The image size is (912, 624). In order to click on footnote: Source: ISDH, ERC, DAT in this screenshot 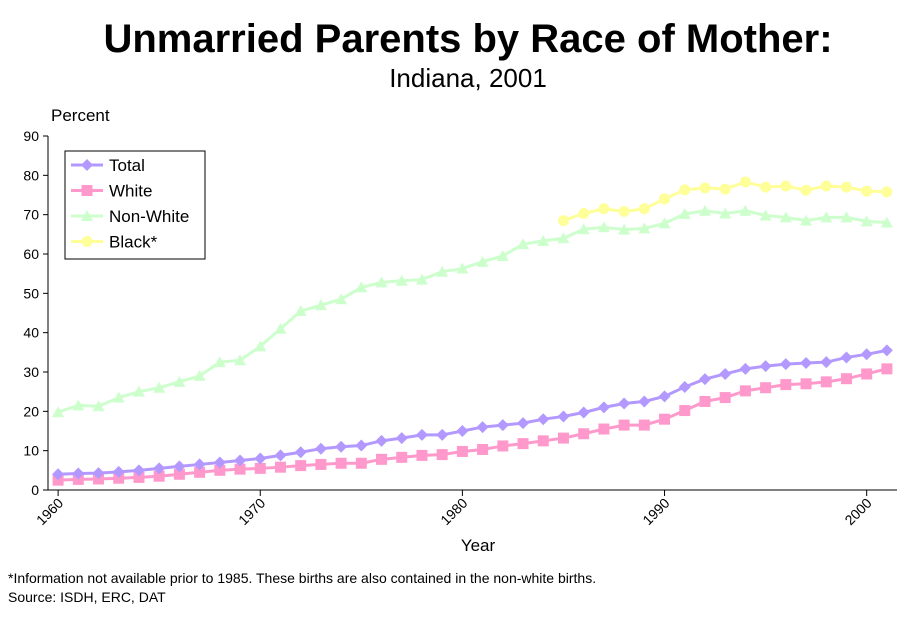, I will do `click(87, 597)`.